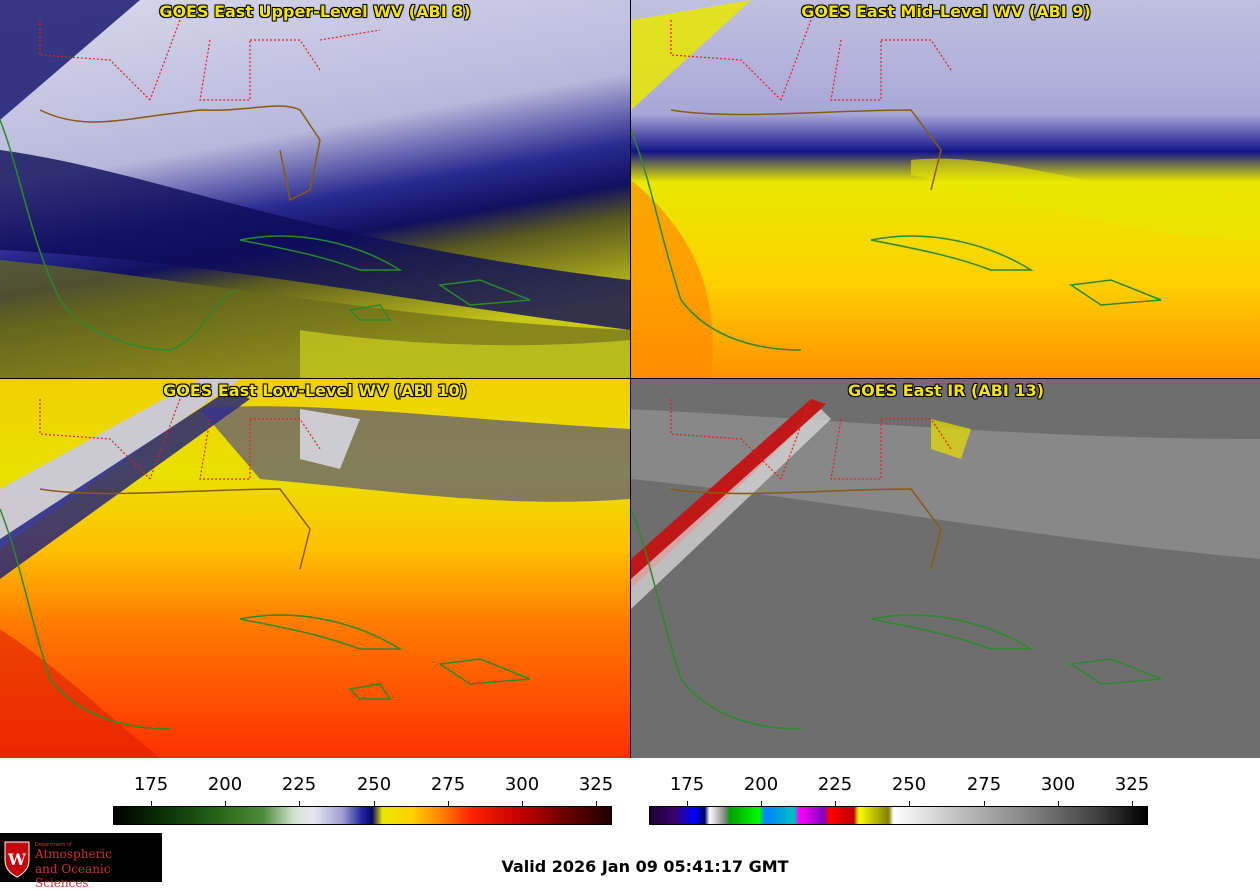 The image size is (1260, 890). What do you see at coordinates (984, 784) in the screenshot?
I see `ir-tick-label: 275` at bounding box center [984, 784].